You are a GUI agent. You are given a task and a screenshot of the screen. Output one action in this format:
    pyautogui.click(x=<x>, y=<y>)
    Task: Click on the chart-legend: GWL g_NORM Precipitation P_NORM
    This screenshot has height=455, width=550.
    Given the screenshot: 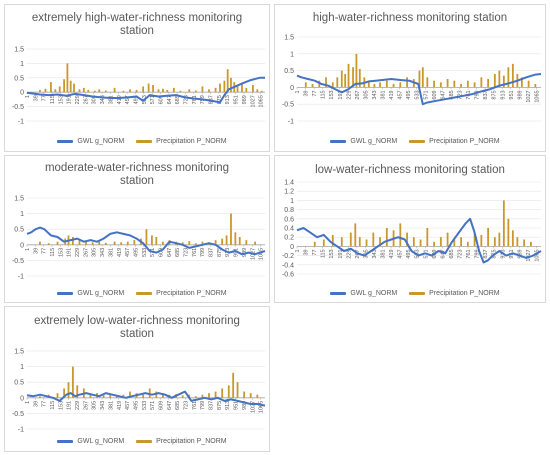 What is the action you would take?
    pyautogui.click(x=410, y=293)
    